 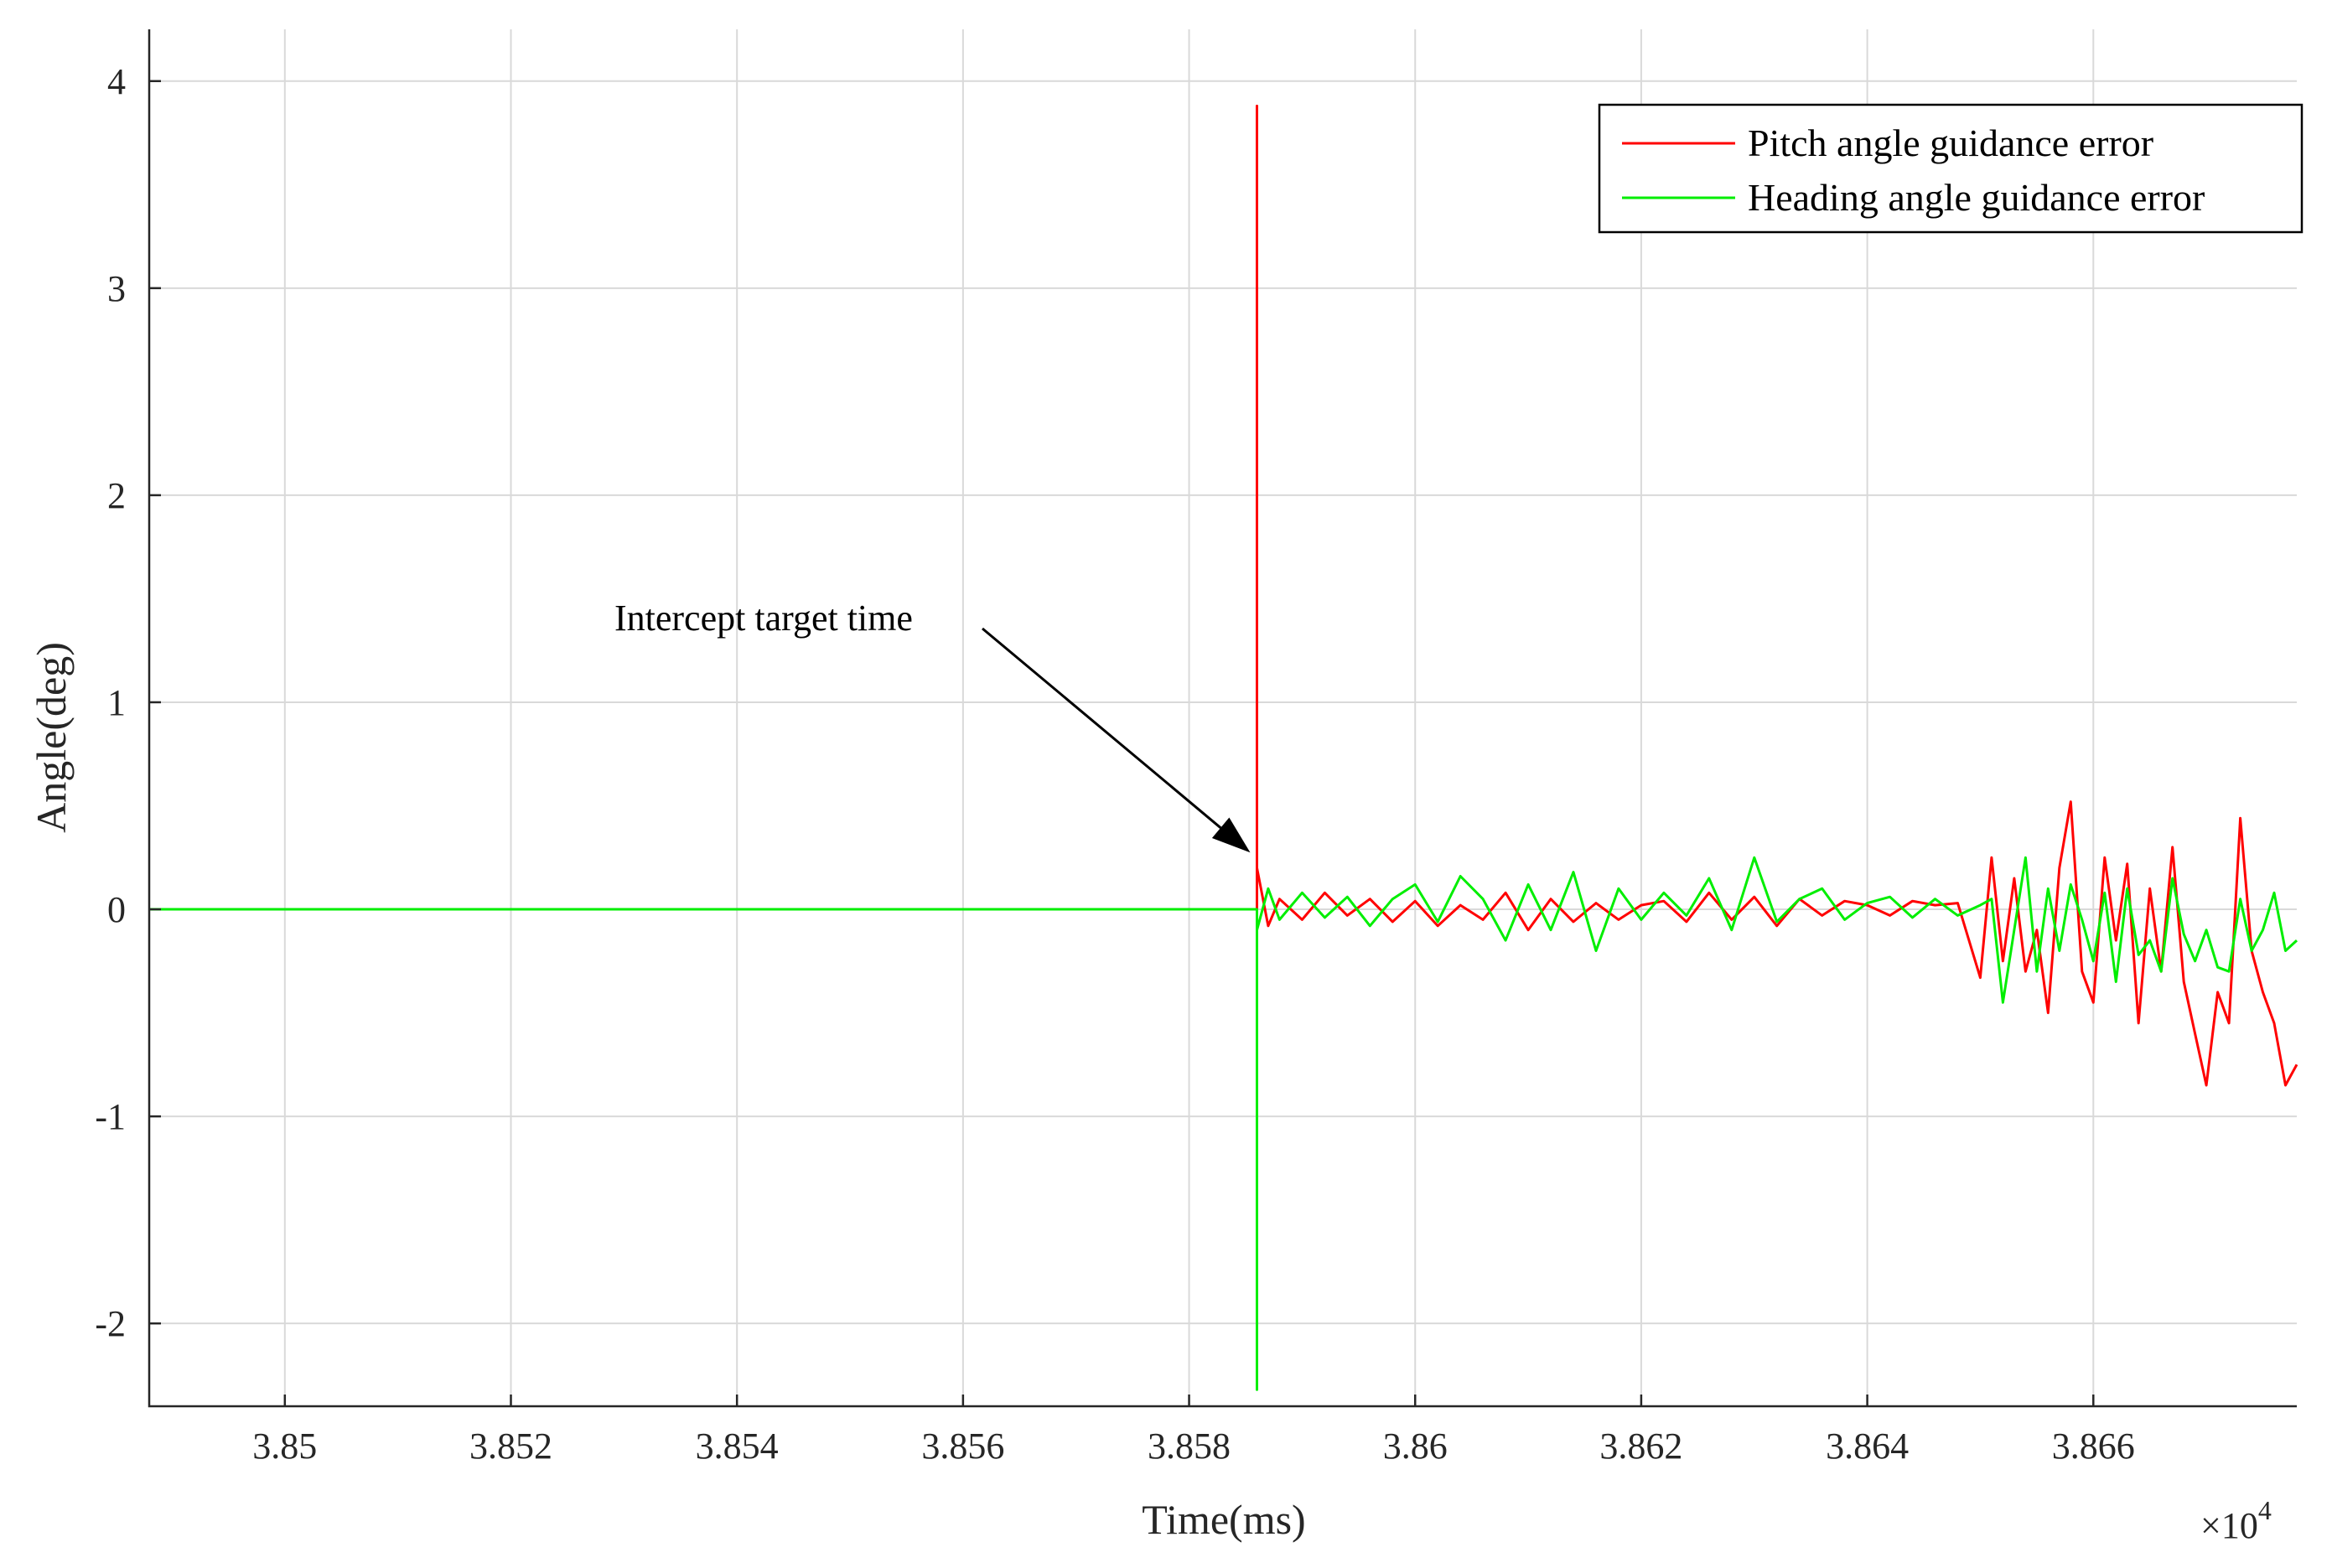 What do you see at coordinates (933, 726) in the screenshot?
I see `annotation: Intercept target time` at bounding box center [933, 726].